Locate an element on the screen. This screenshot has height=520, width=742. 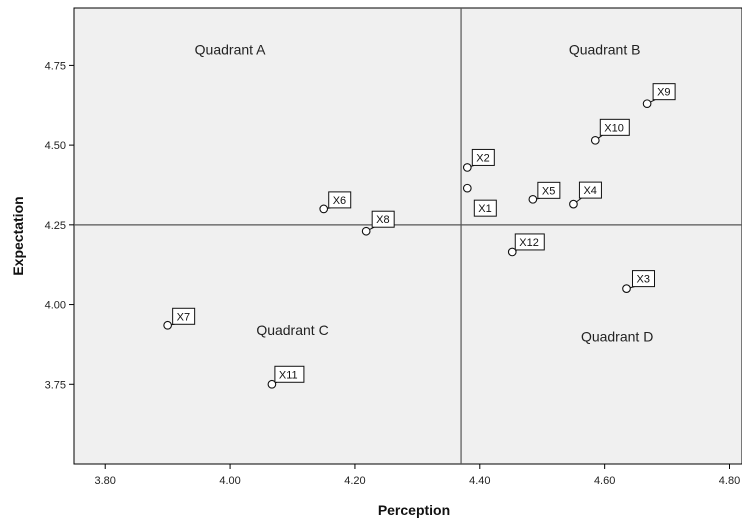
quadrant-label: Quadrant D is located at coordinates (617, 336).